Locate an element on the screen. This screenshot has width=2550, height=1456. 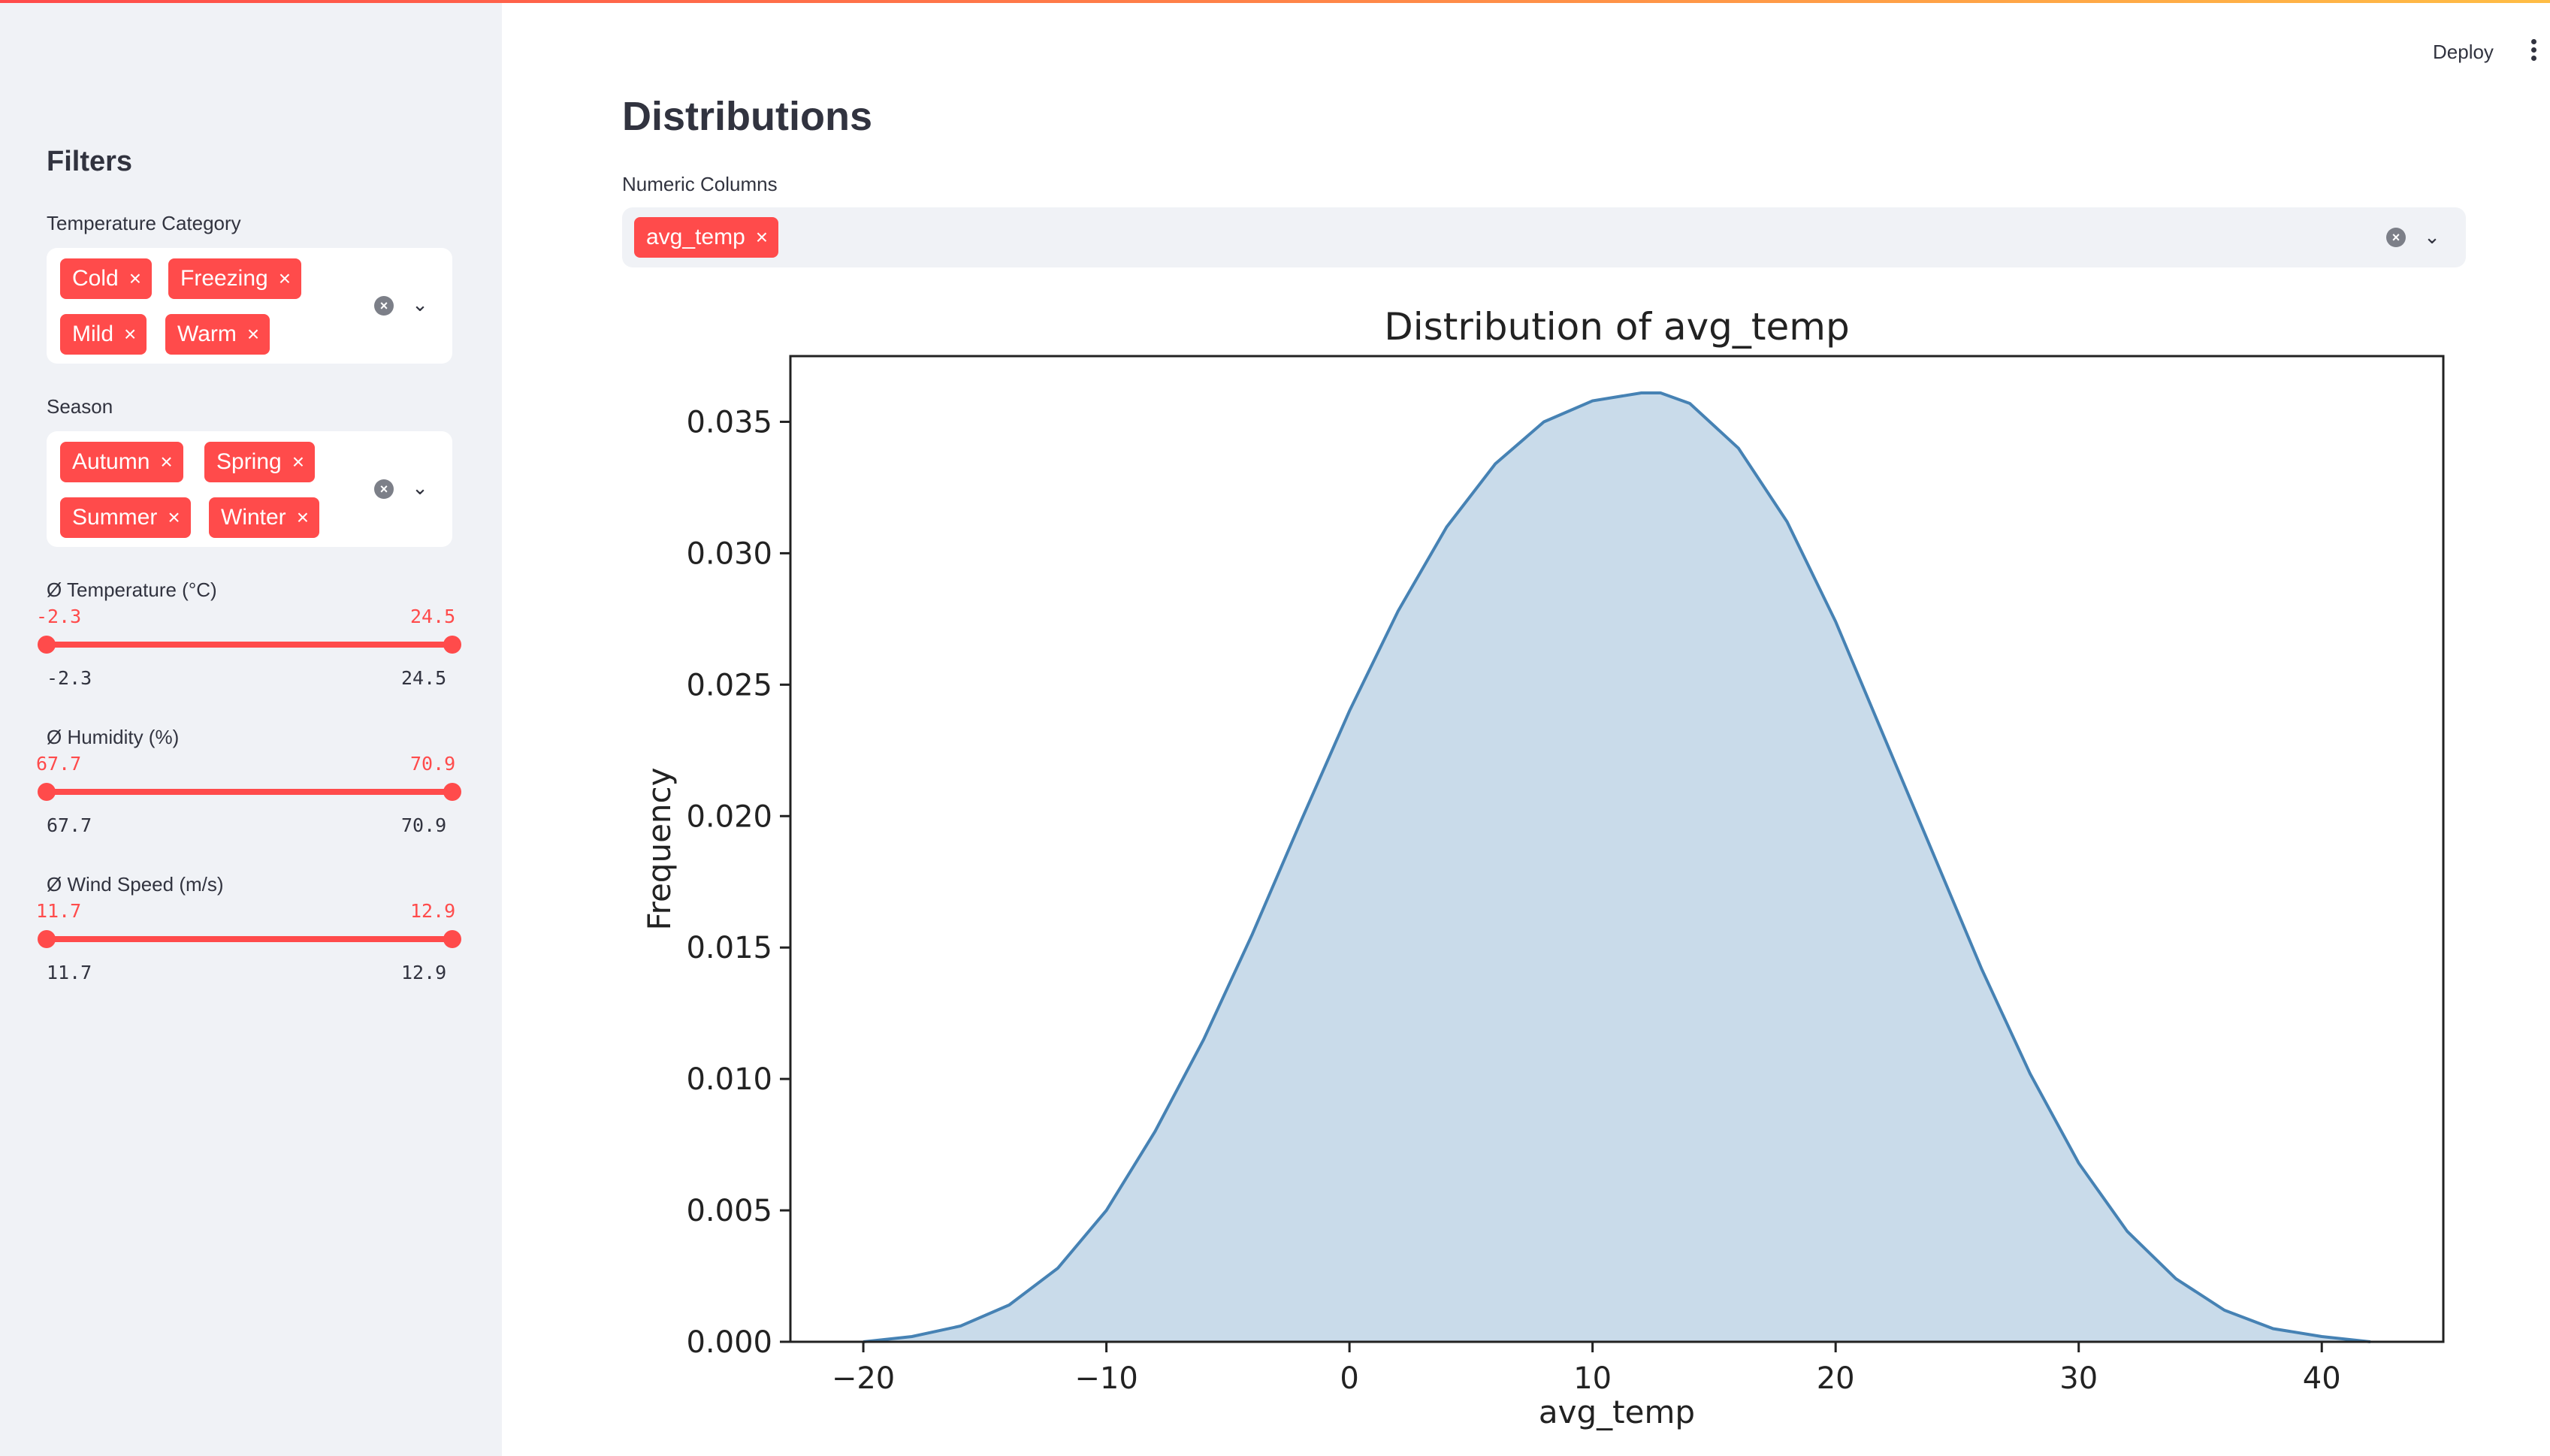
season-label: Season is located at coordinates (80, 406).